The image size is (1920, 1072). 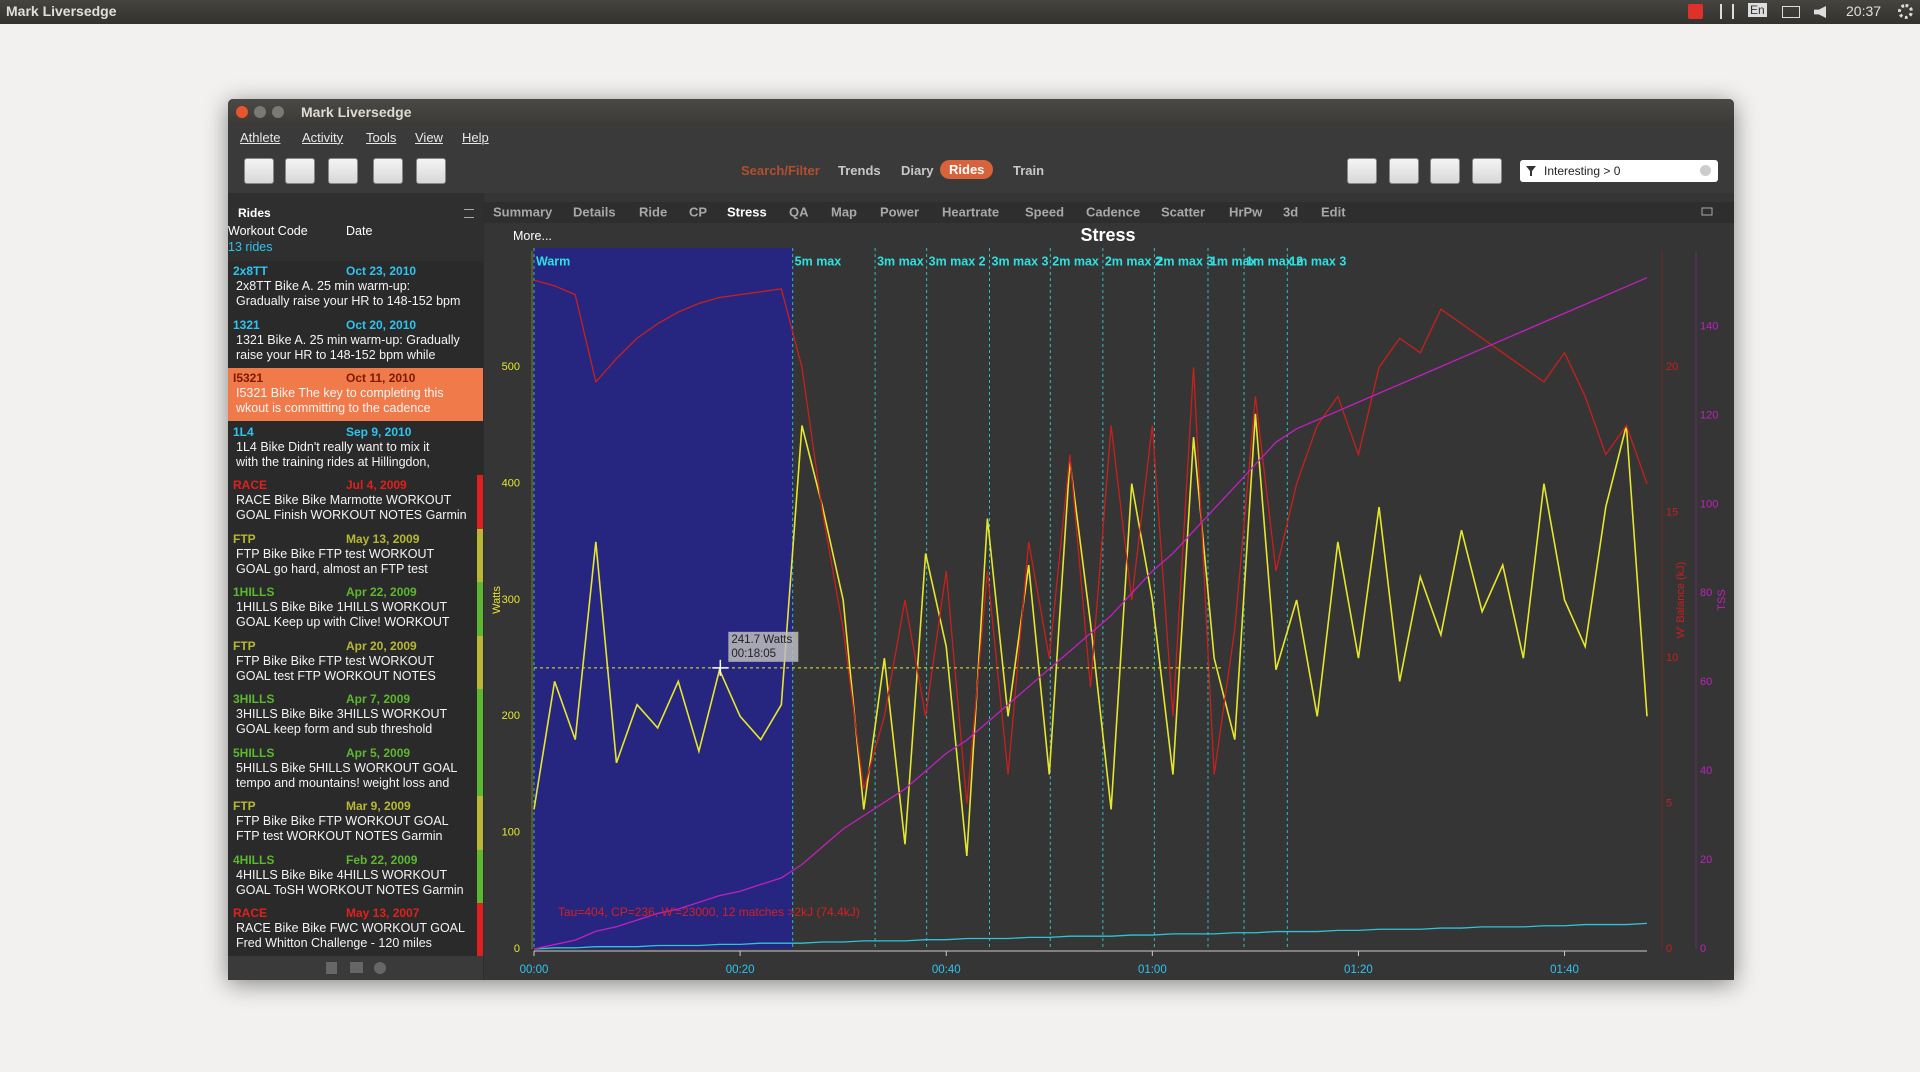 I want to click on filter-text: Interesting > 0, so click(x=1582, y=171).